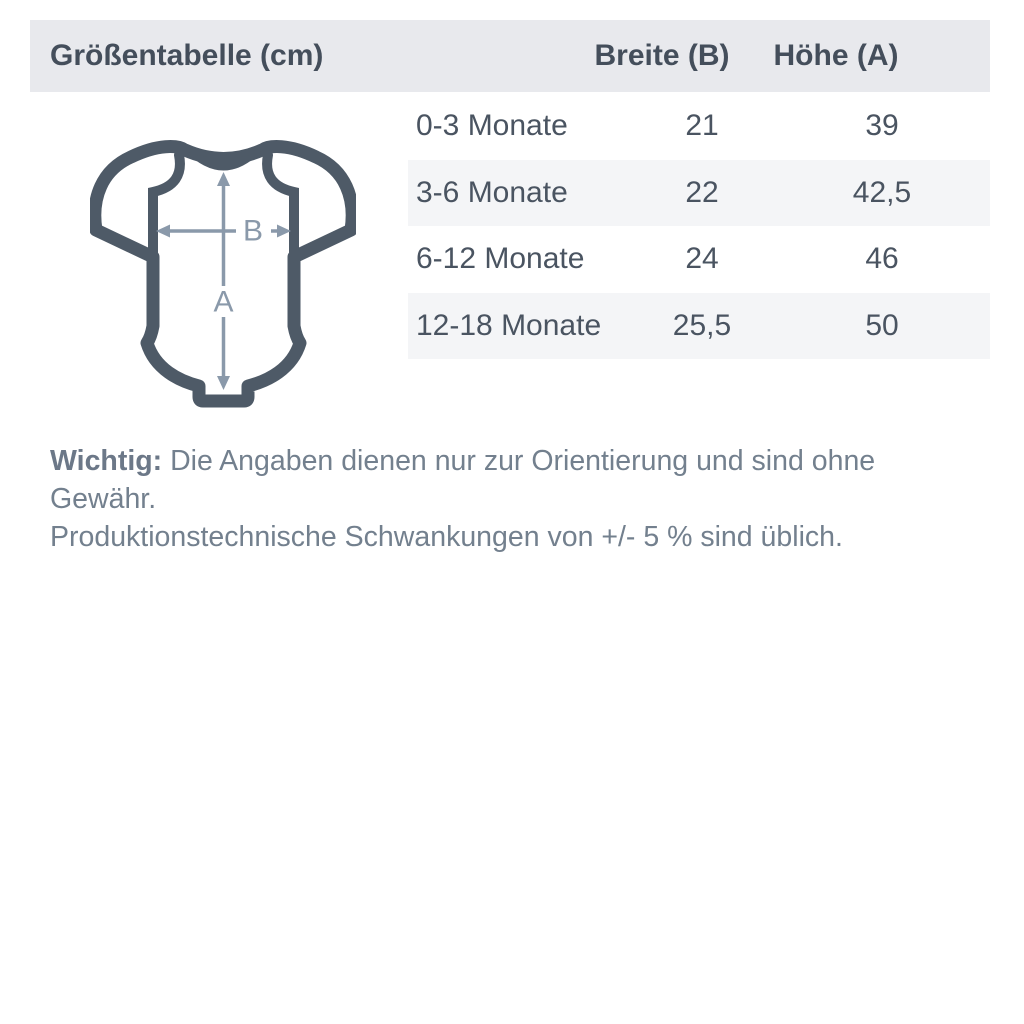 The height and width of the screenshot is (1024, 1024). What do you see at coordinates (253, 231) in the screenshot?
I see `width-label: B` at bounding box center [253, 231].